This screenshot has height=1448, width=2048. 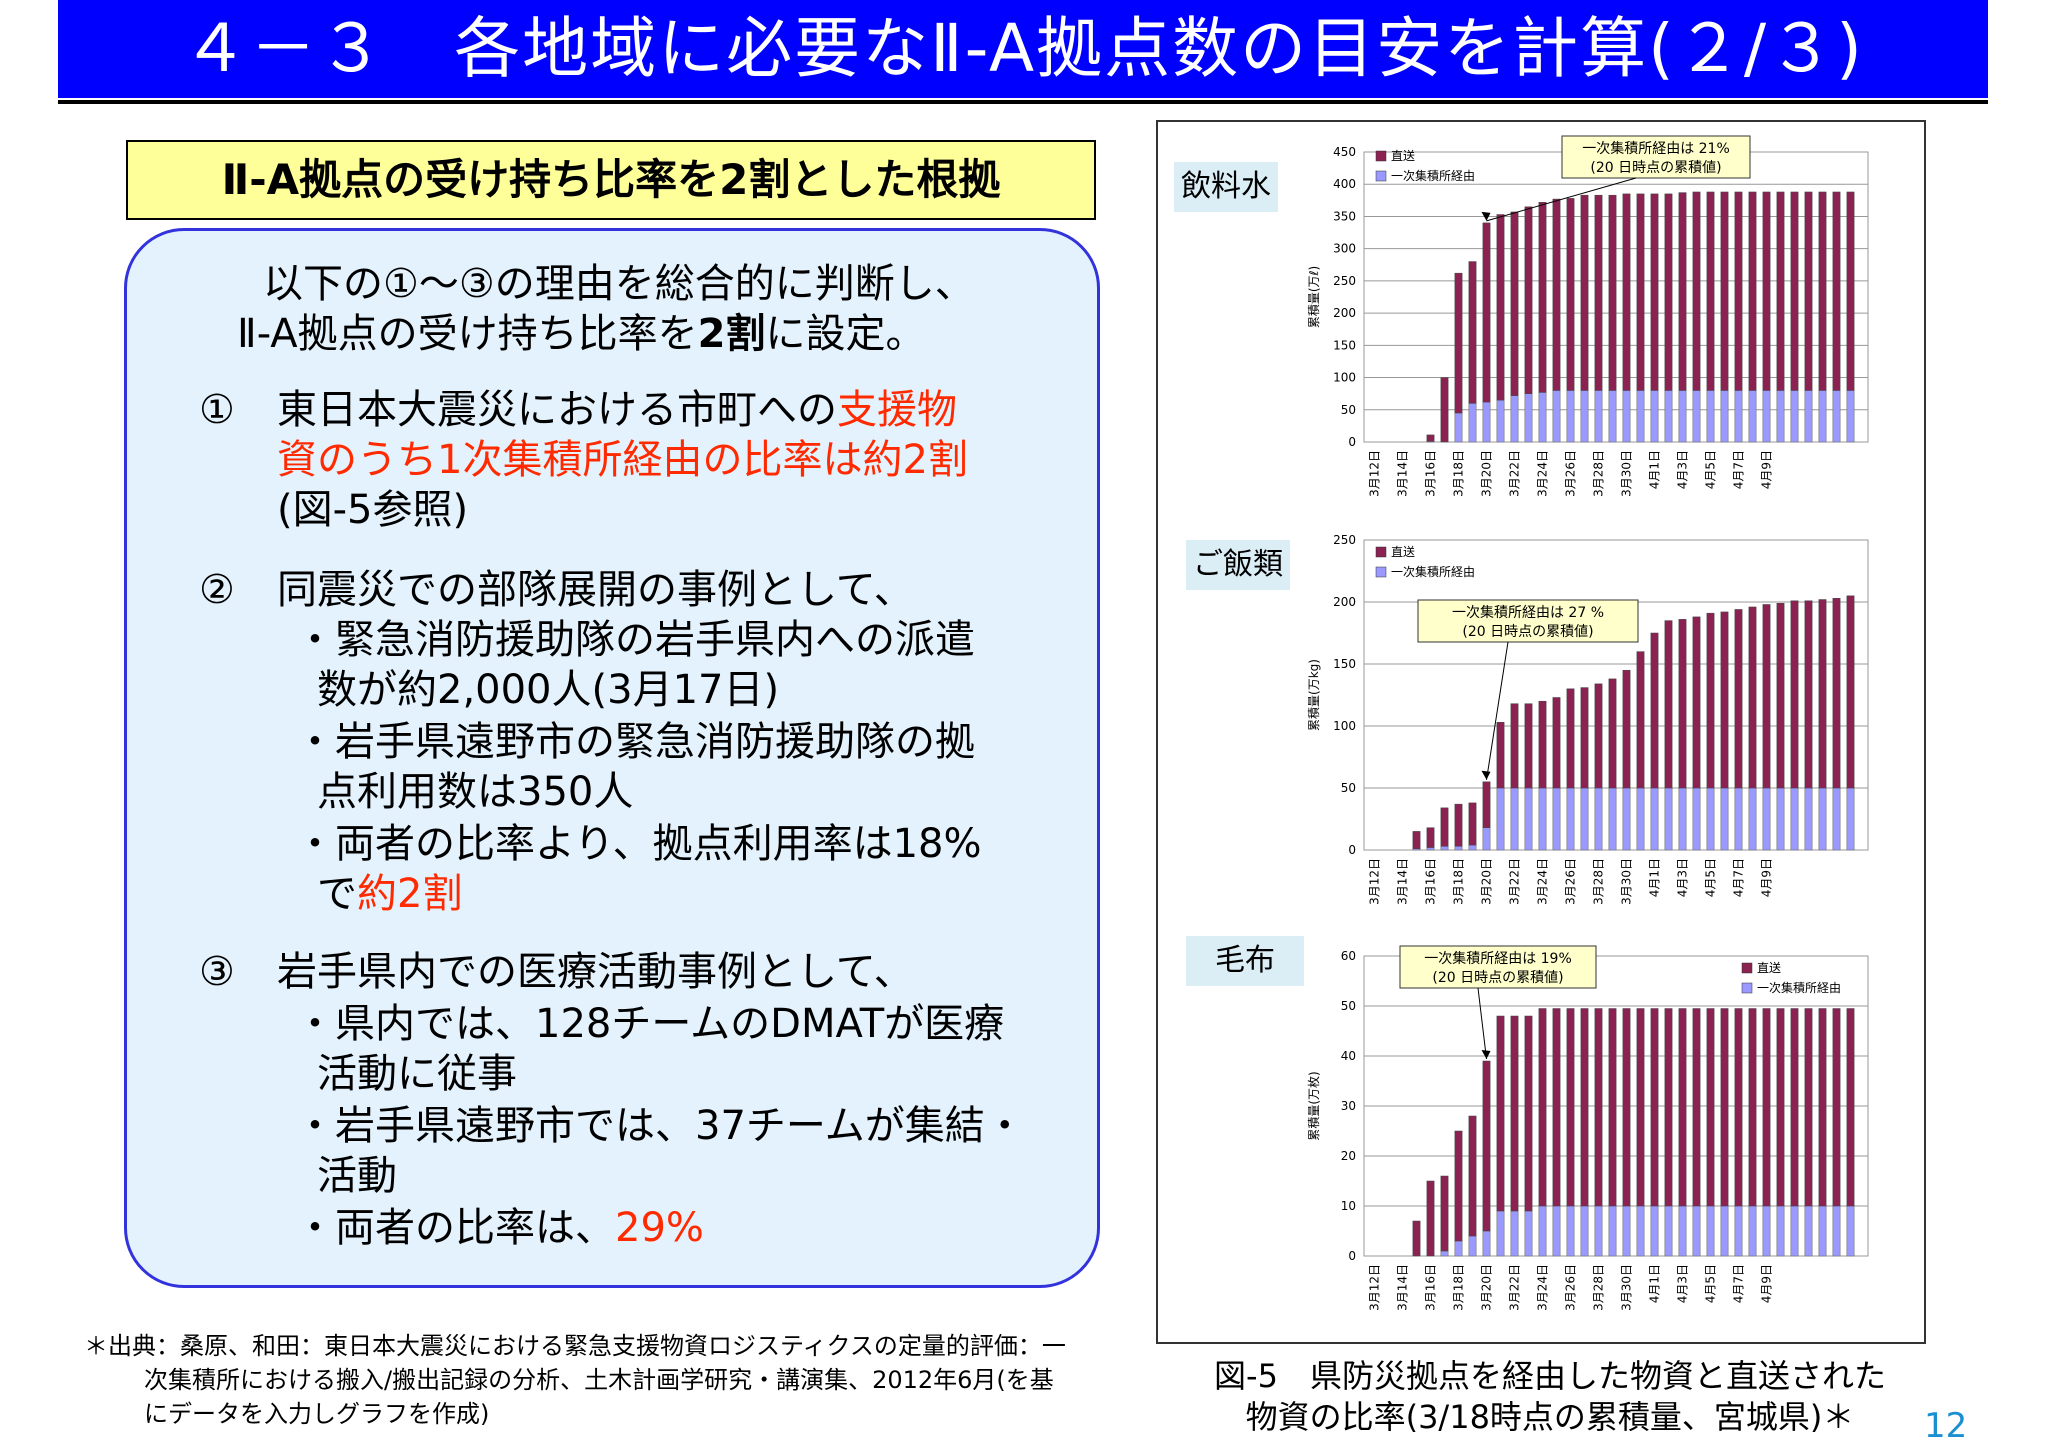 I want to click on reason-3-conclusion-text: ・両者の比率は、, so click(x=455, y=1228).